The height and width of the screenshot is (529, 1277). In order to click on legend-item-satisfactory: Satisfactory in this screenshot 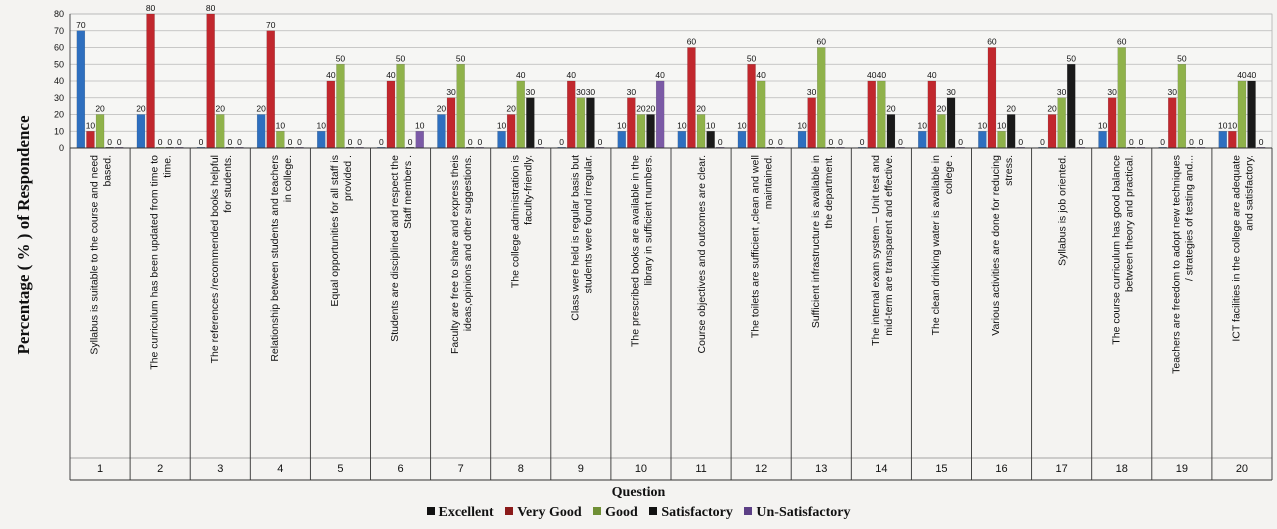, I will do `click(691, 513)`.